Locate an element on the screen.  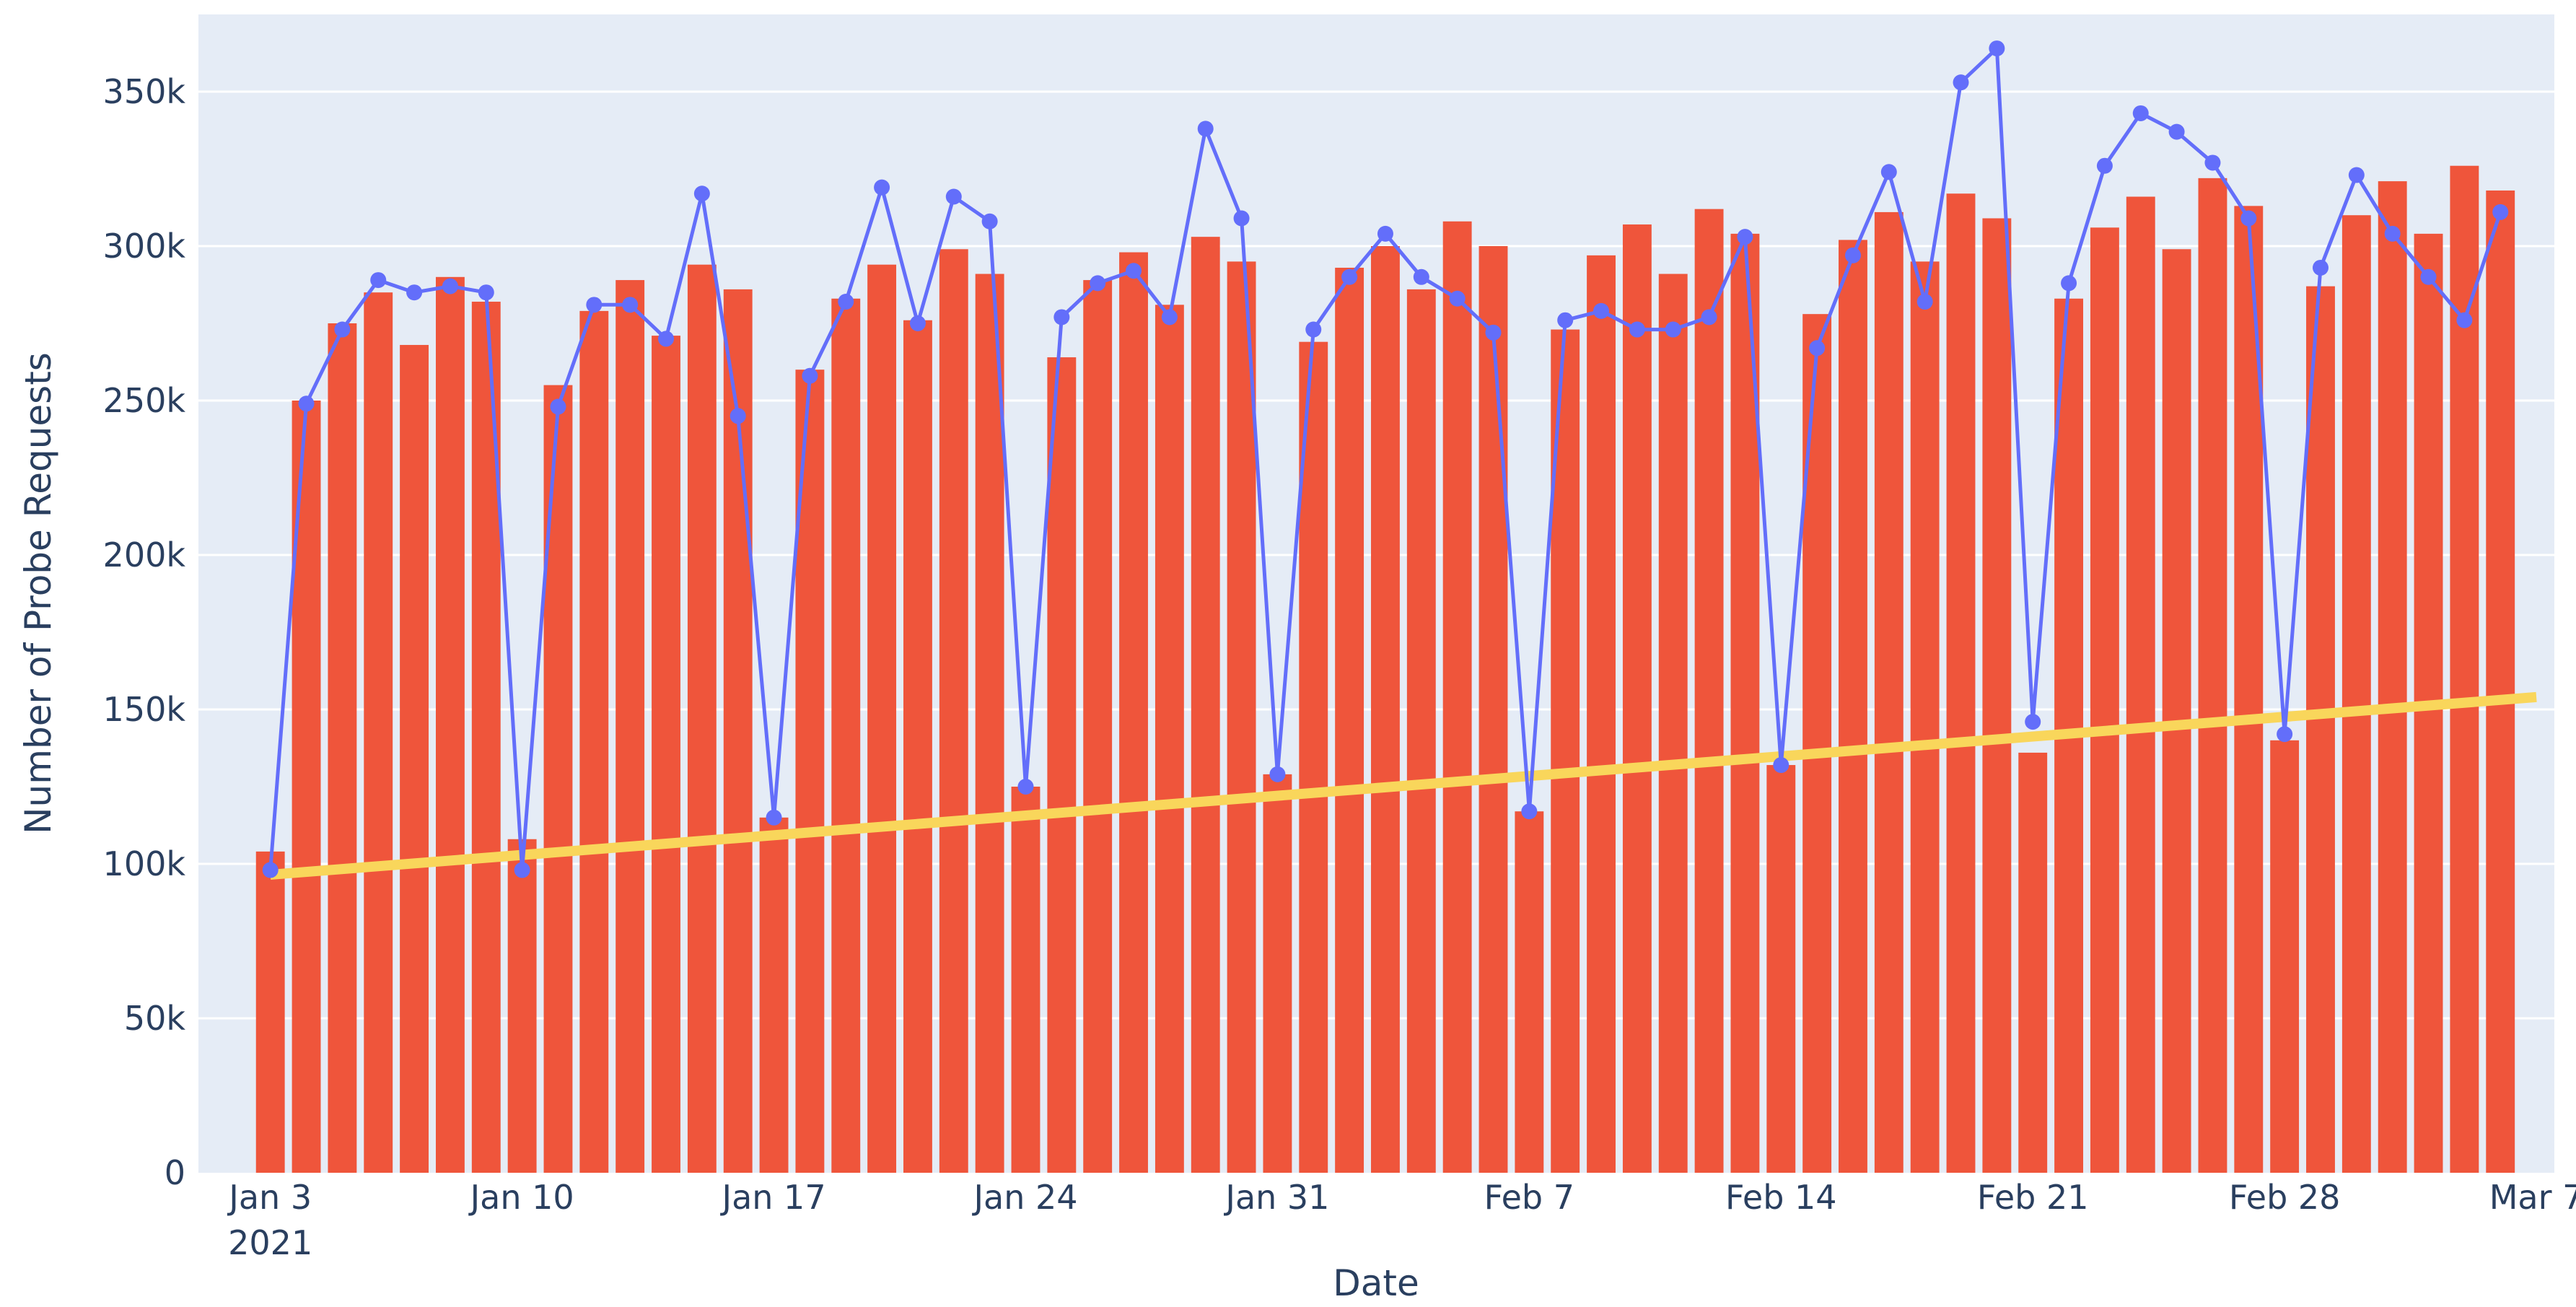
x-tick-label: Feb 7 is located at coordinates (1529, 1197).